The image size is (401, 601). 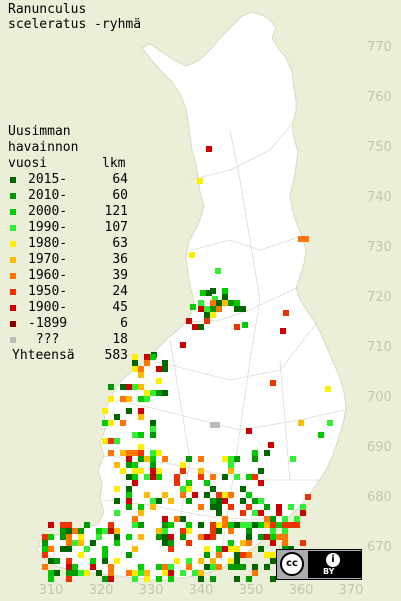 I want to click on grid-label-northing: 770, so click(x=379, y=47).